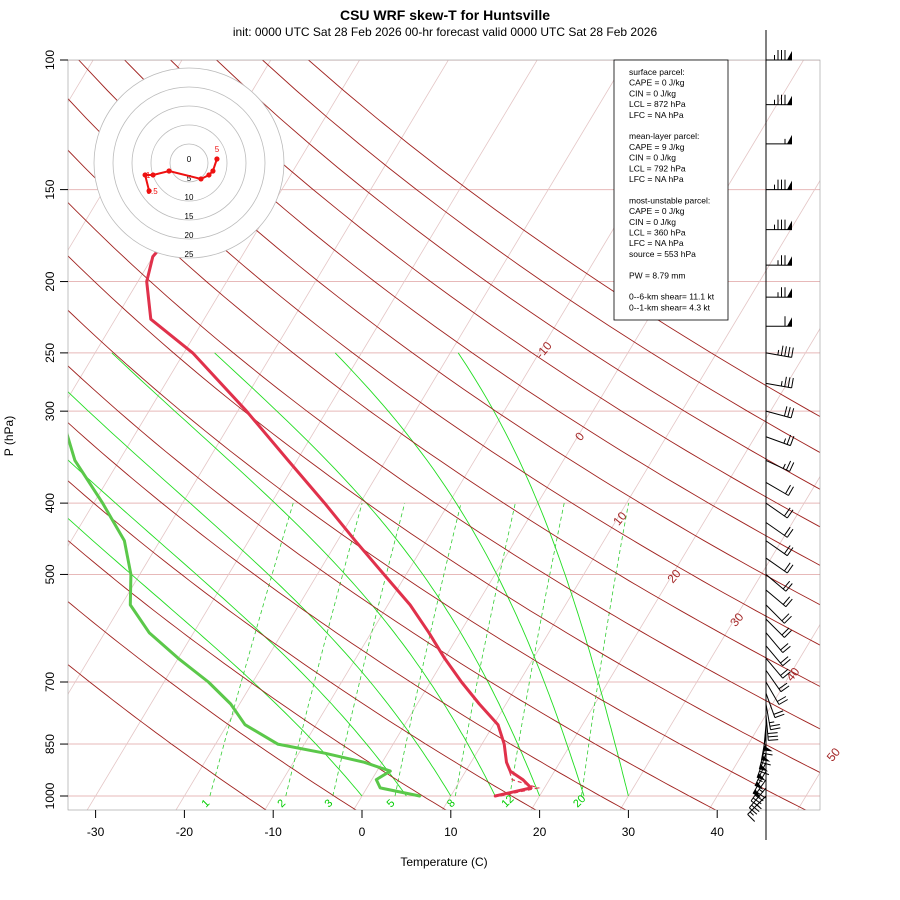 Image resolution: width=900 pixels, height=900 pixels. I want to click on hodograph-point-label: 1, so click(148, 175).